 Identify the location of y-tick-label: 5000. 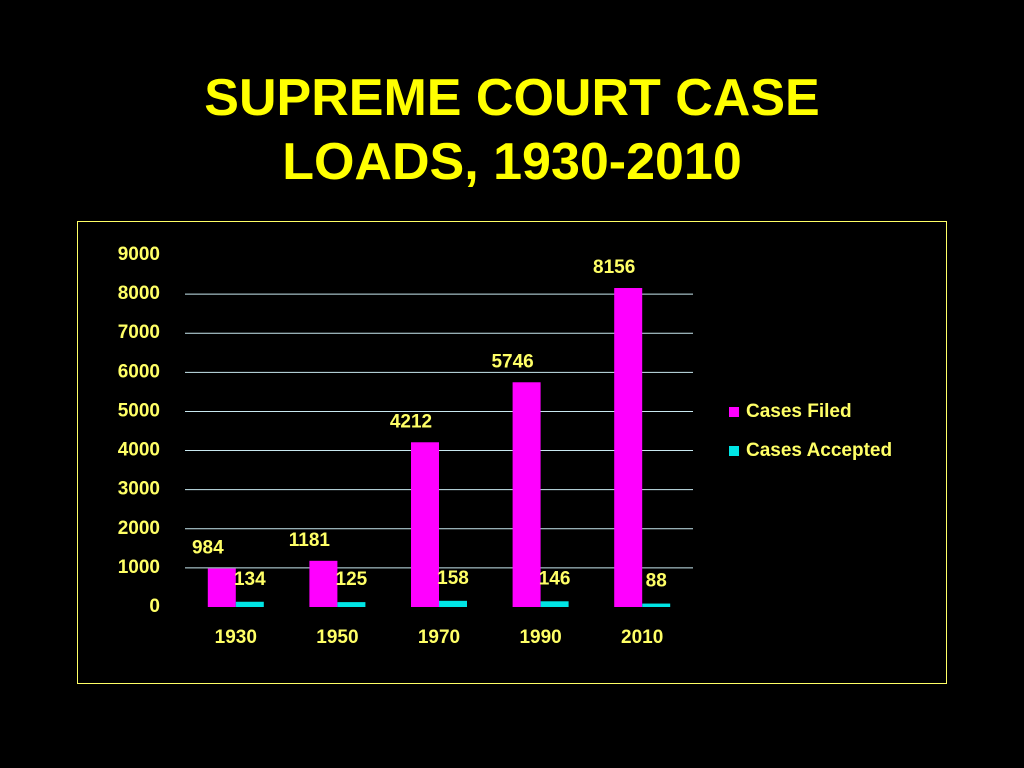
(139, 410).